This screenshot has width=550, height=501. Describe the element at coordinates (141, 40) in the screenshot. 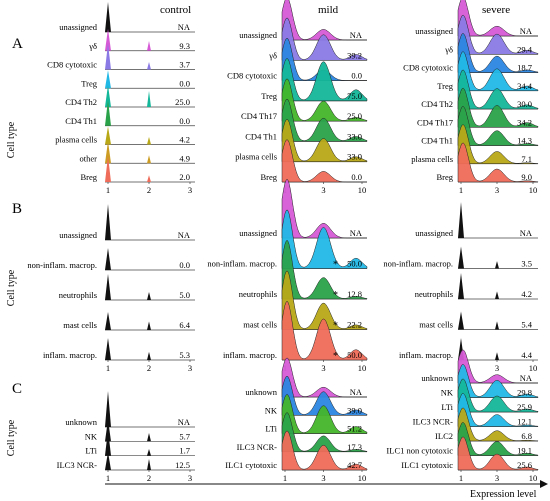

I see `ridge-row: γδ 9.3` at that location.